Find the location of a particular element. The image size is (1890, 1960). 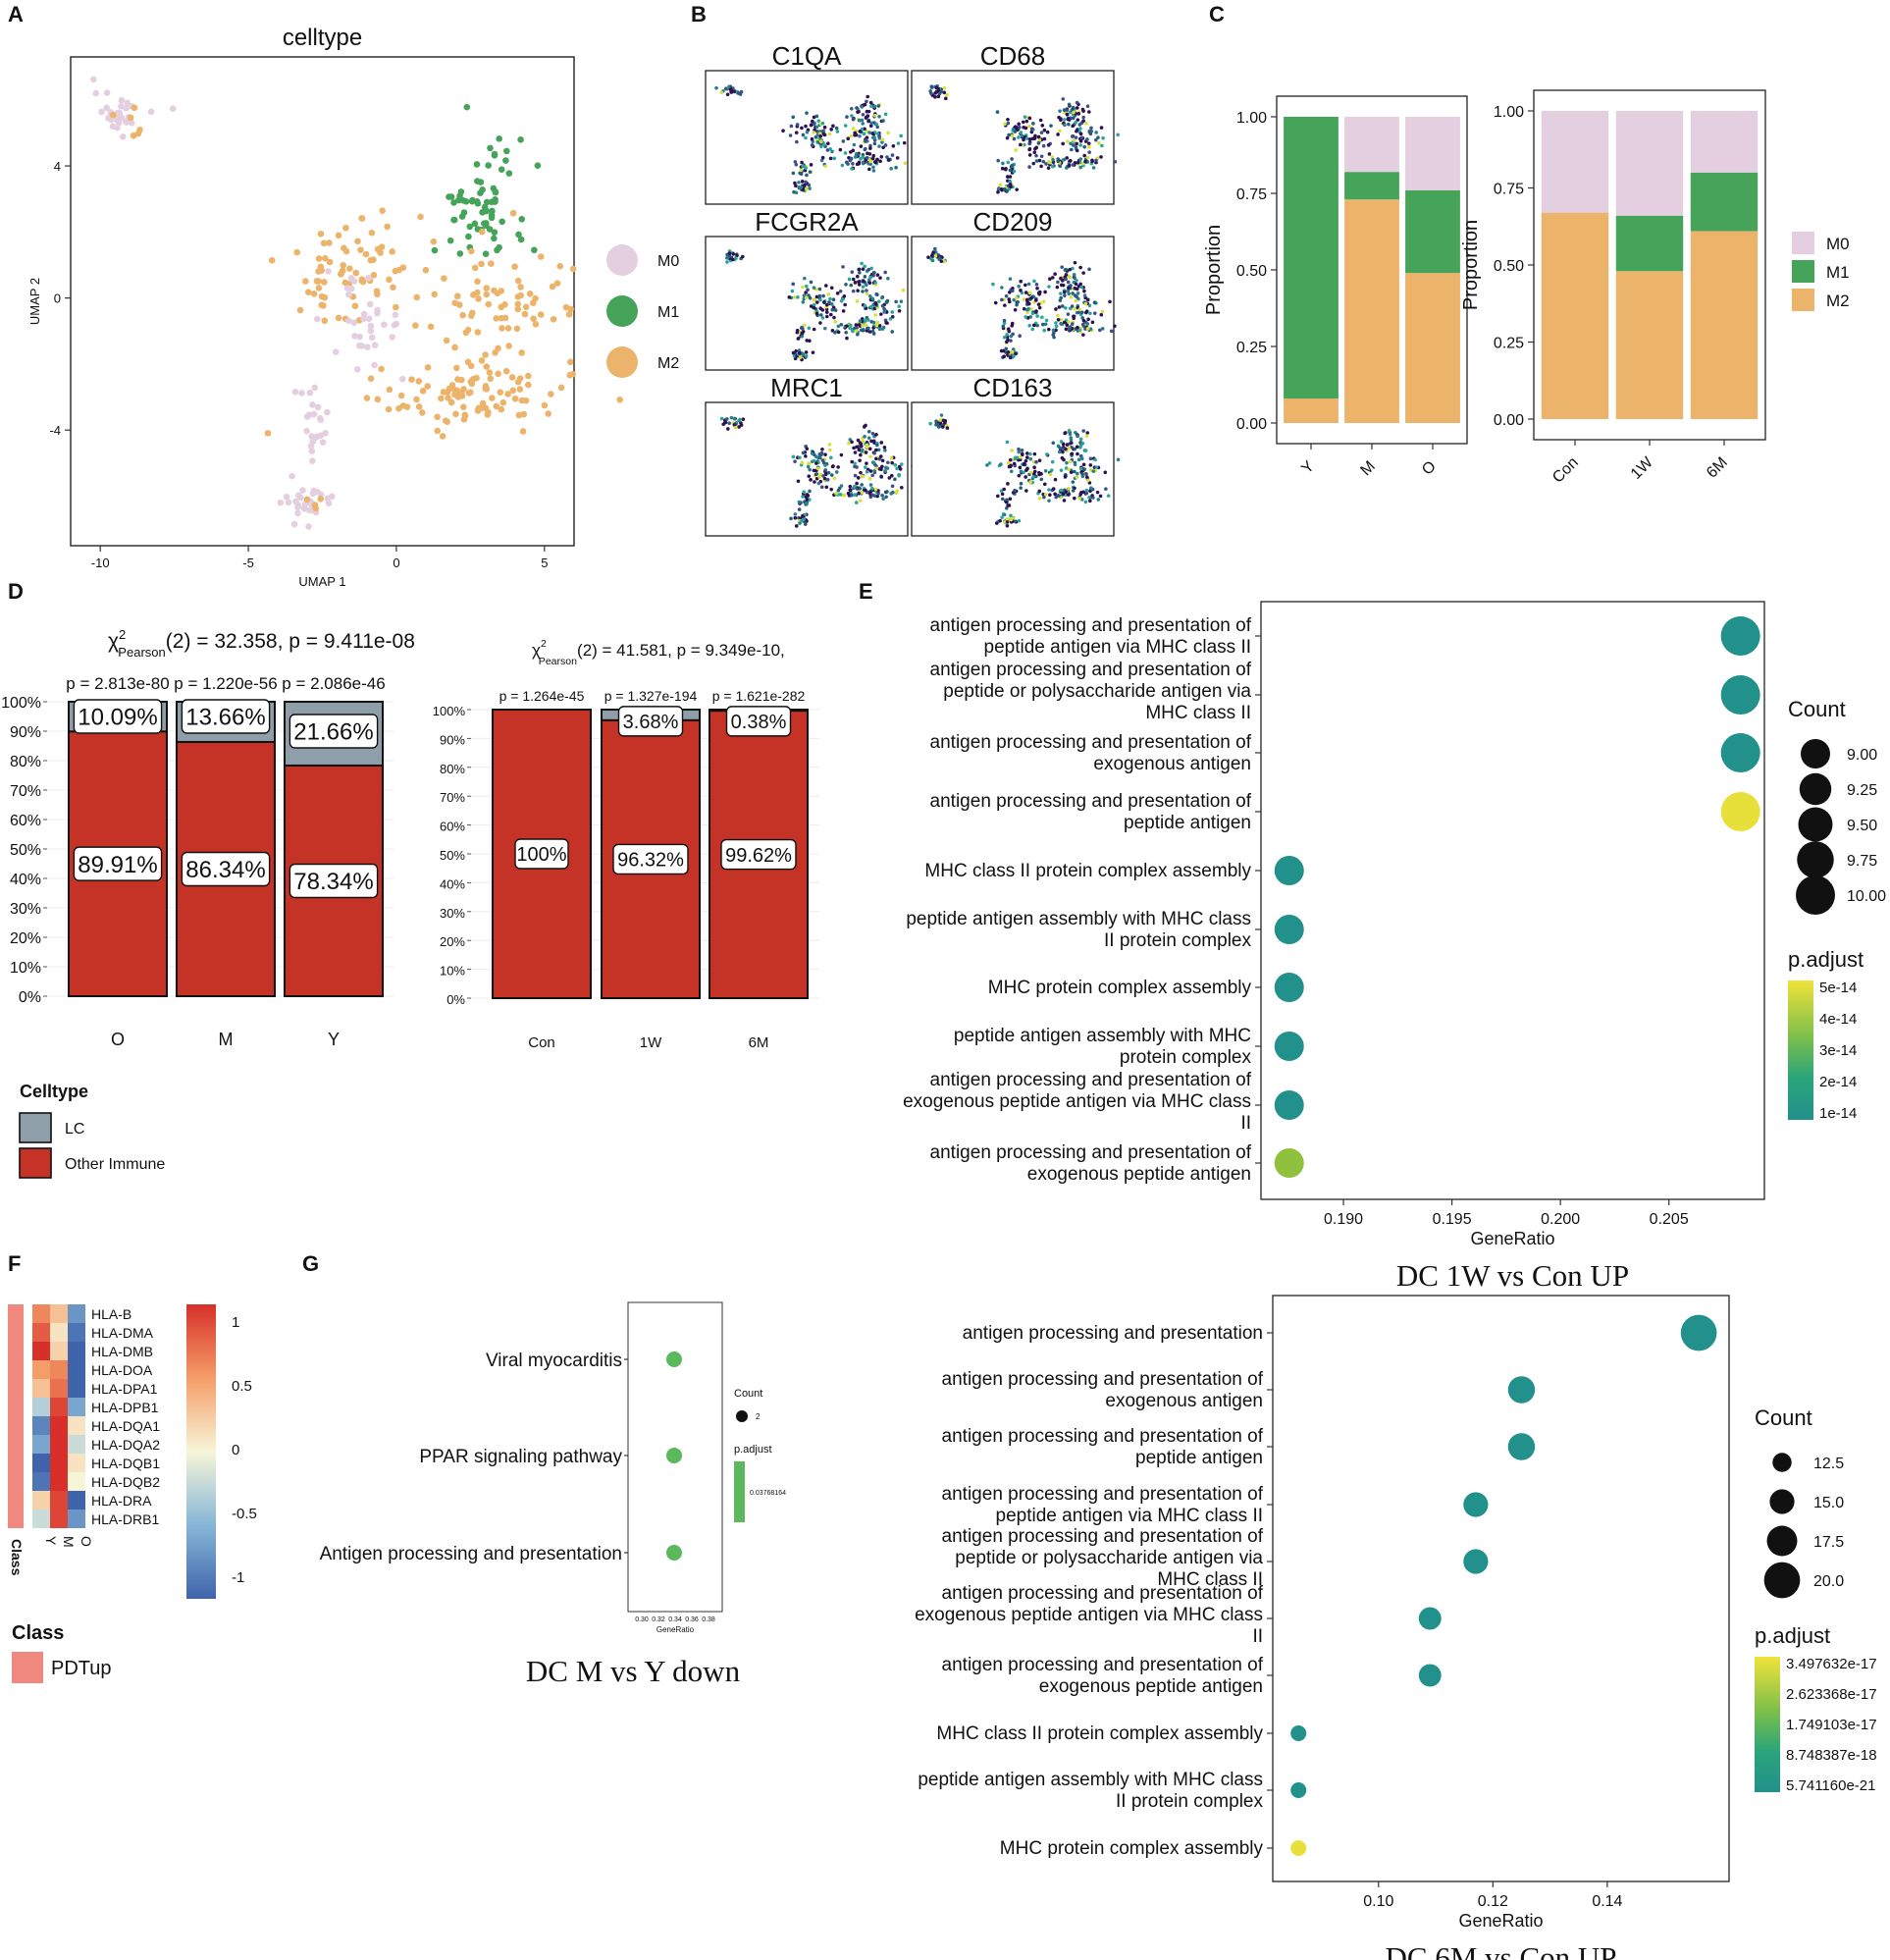

dot-term-label: peptide antigen is located at coordinates (1199, 1458).